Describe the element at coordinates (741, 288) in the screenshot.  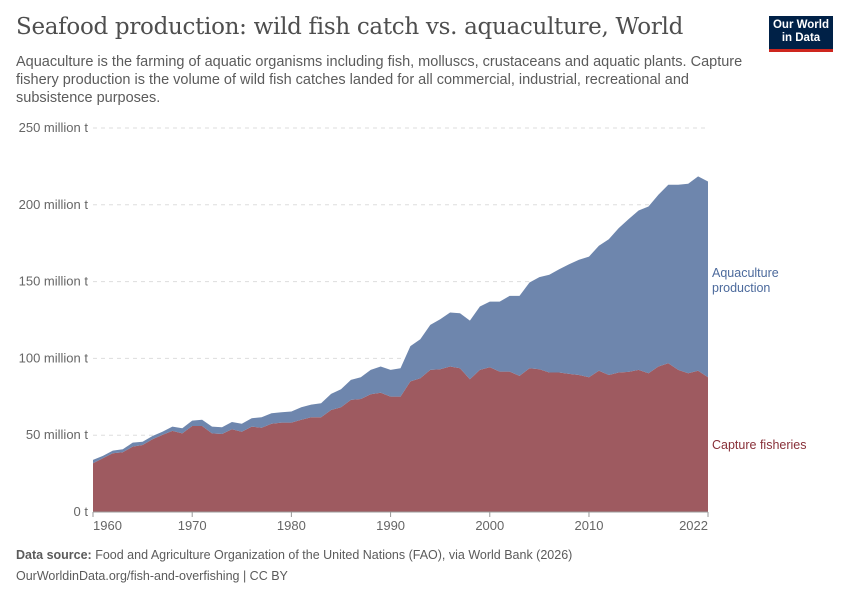
I see `series-label-aquaculture-line2: production` at that location.